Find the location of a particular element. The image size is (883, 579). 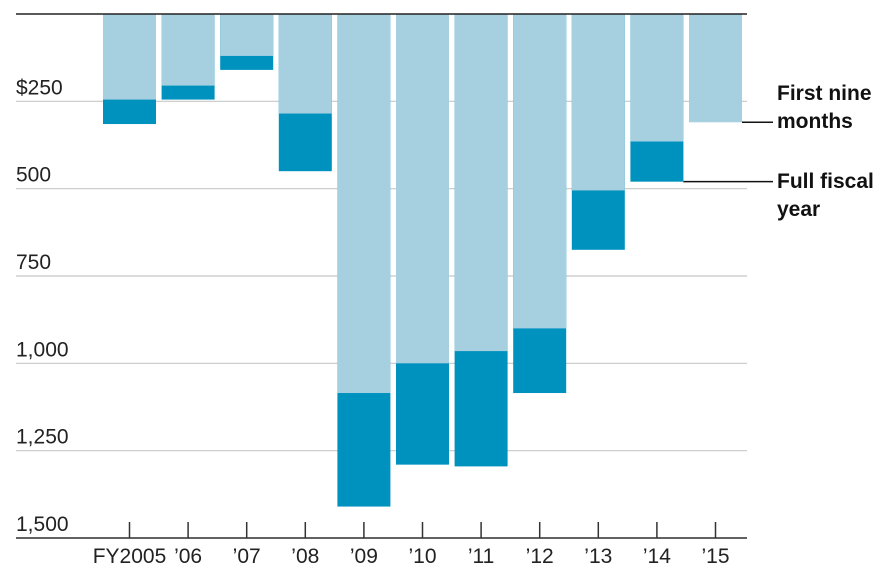

y-axis-tick-labels: $250 500 750 1,000 1,250 1,500 is located at coordinates (42, 306).